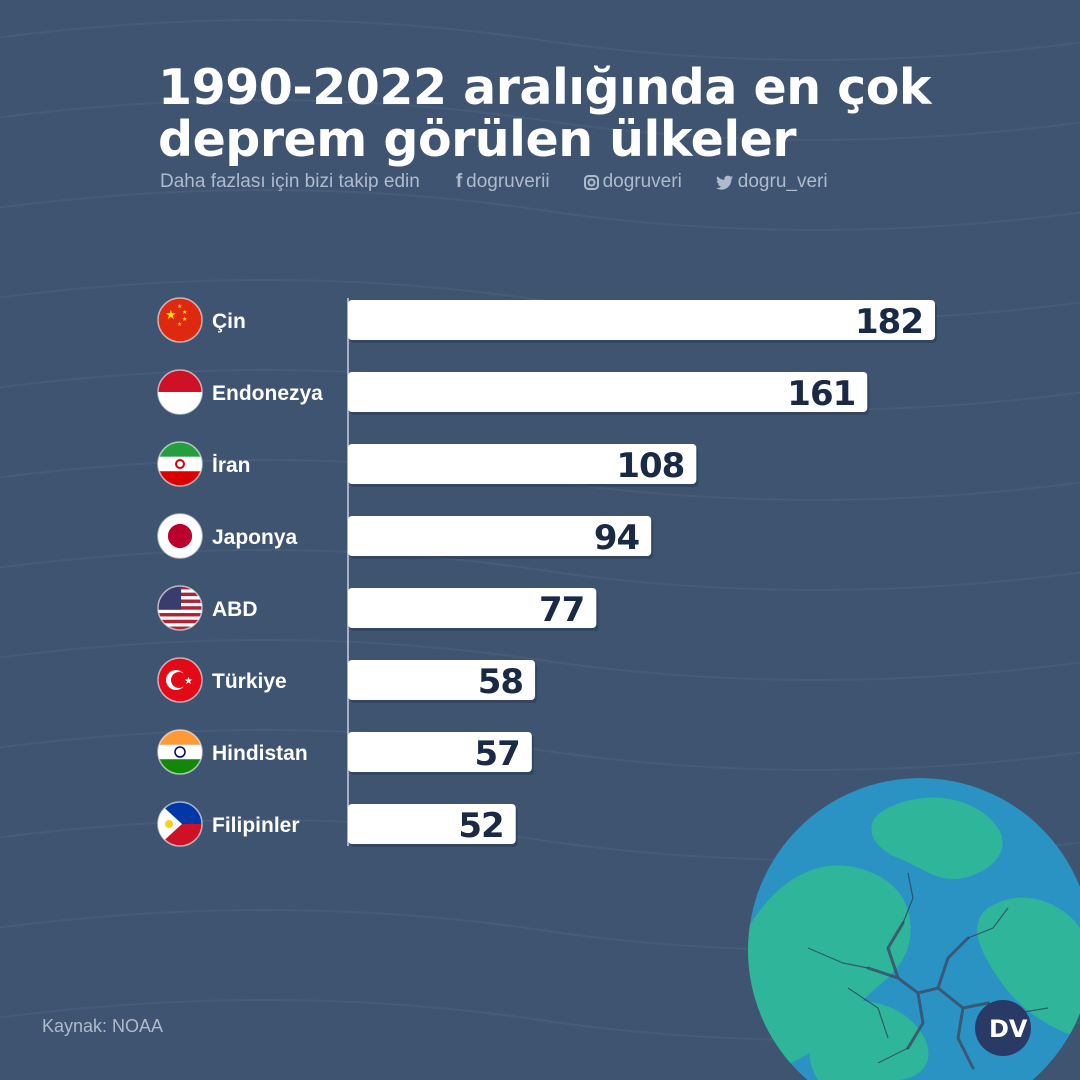  What do you see at coordinates (103, 1026) in the screenshot?
I see `source-note: Kaynak: NOAA` at bounding box center [103, 1026].